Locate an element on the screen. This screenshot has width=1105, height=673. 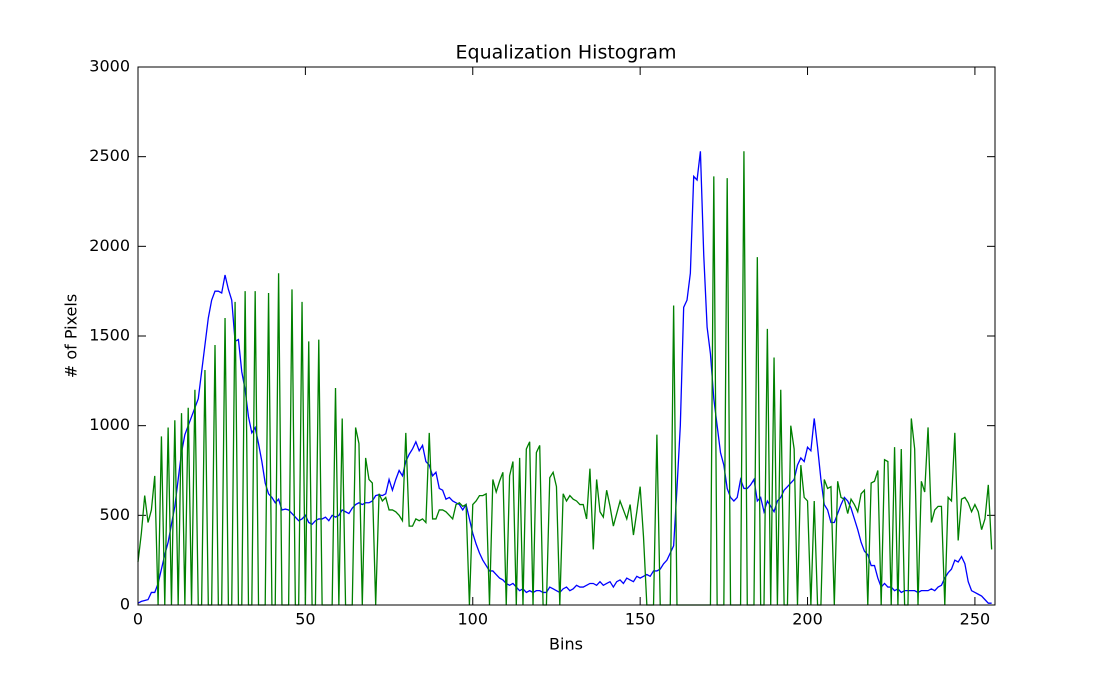
y-tick-label: 500 is located at coordinates (114, 514).